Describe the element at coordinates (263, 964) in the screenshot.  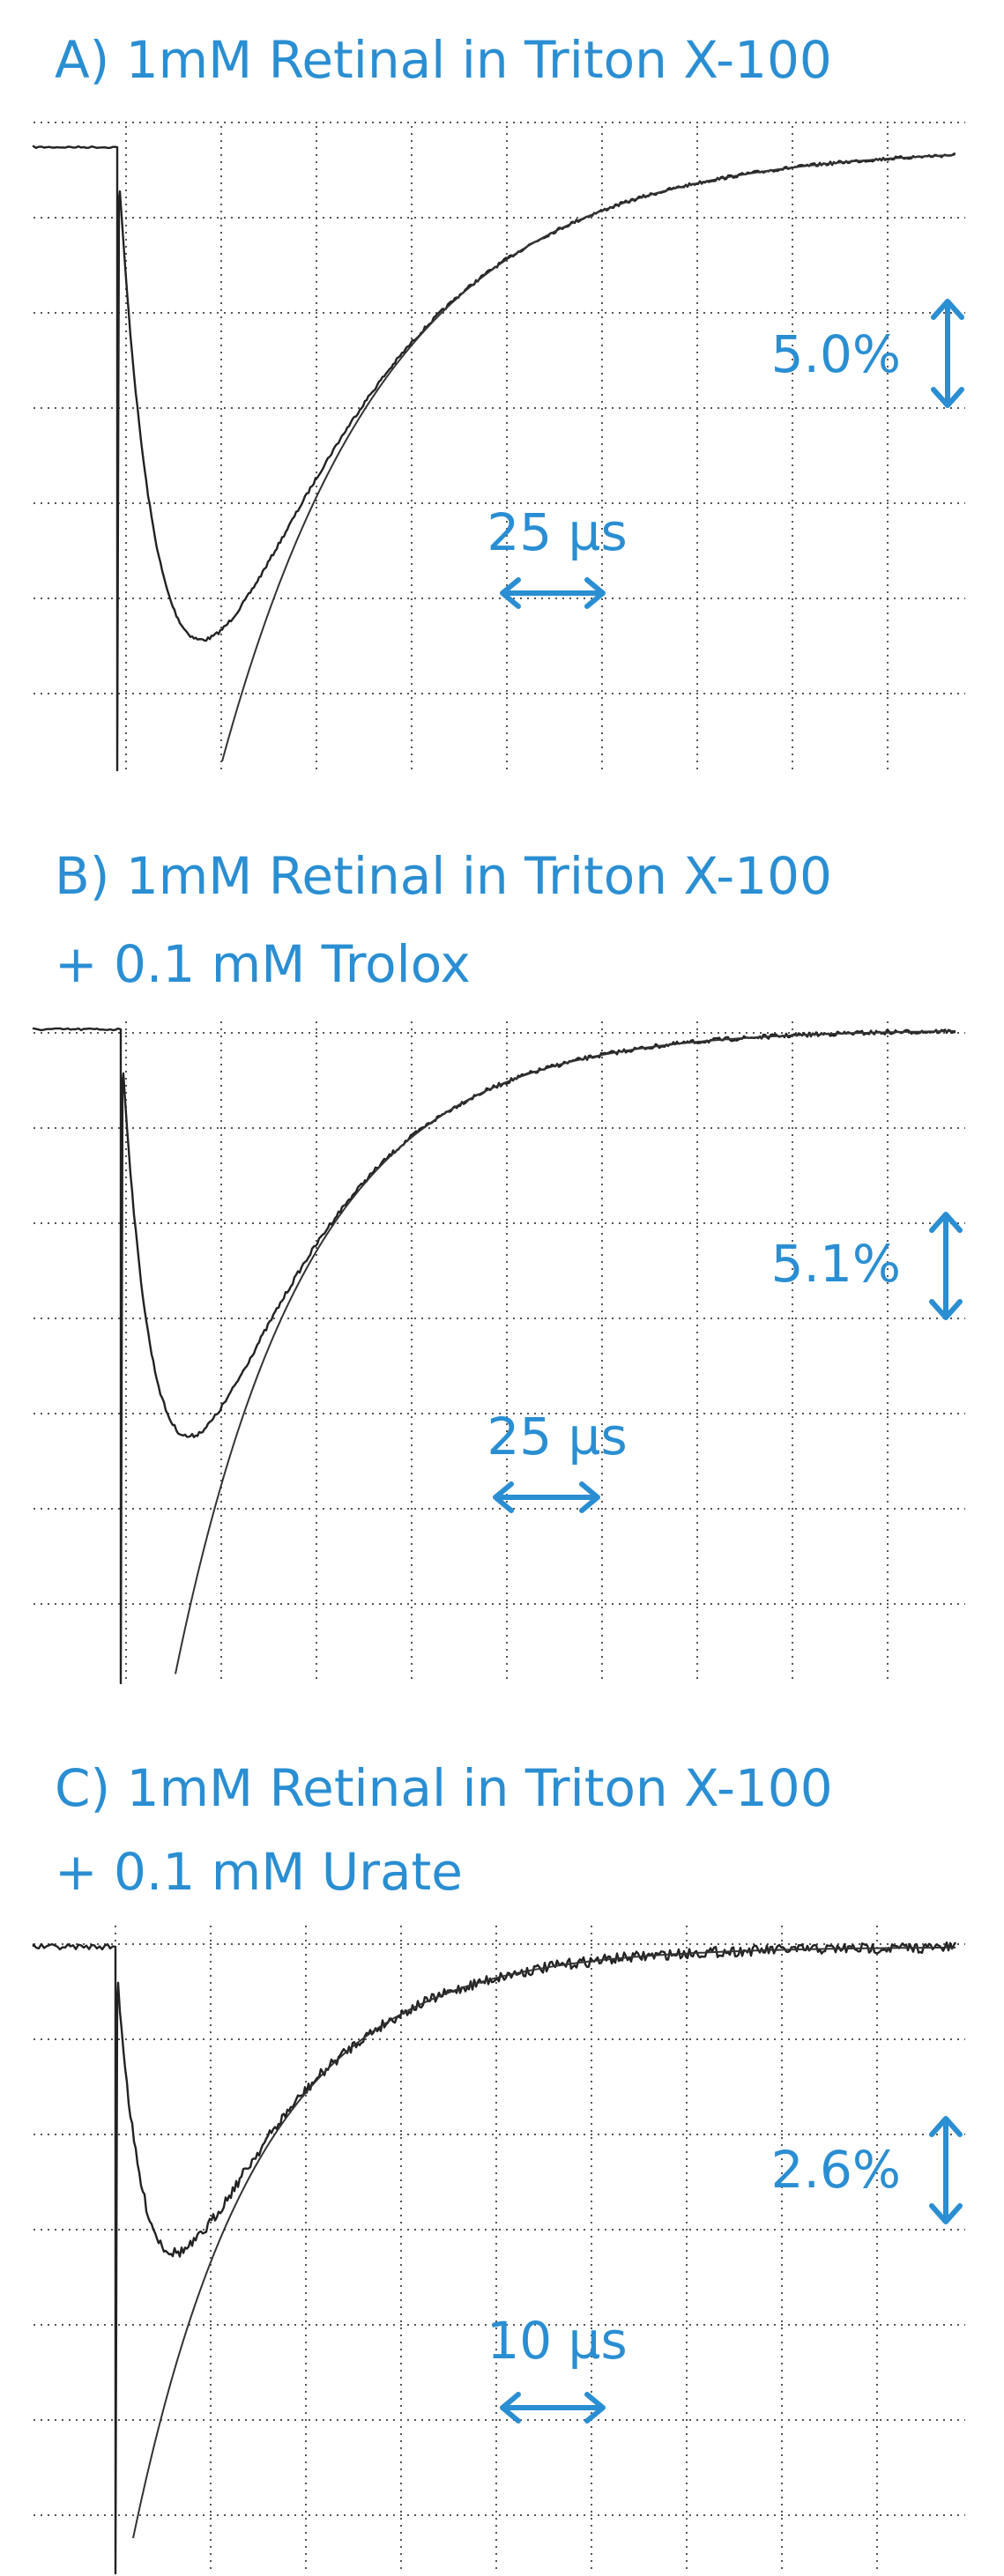
I see `panel-title: + 0.1 mM Trolox` at that location.